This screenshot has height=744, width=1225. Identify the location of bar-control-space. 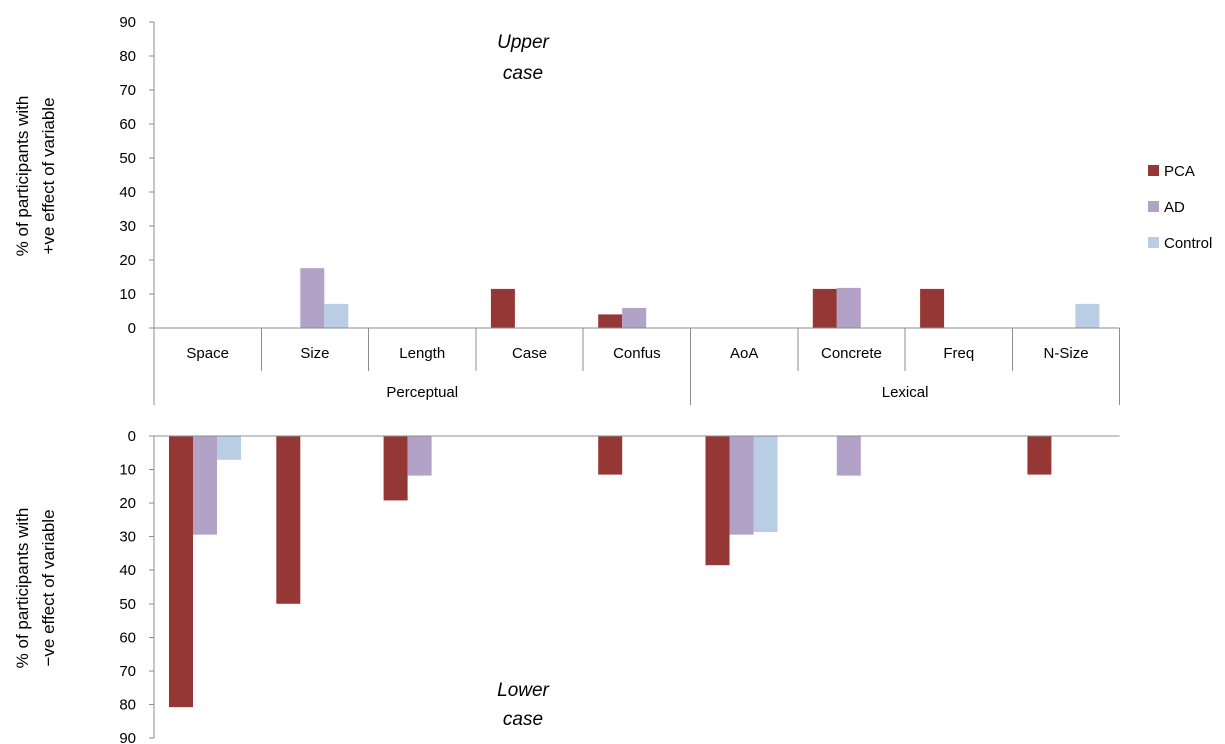
(229, 448).